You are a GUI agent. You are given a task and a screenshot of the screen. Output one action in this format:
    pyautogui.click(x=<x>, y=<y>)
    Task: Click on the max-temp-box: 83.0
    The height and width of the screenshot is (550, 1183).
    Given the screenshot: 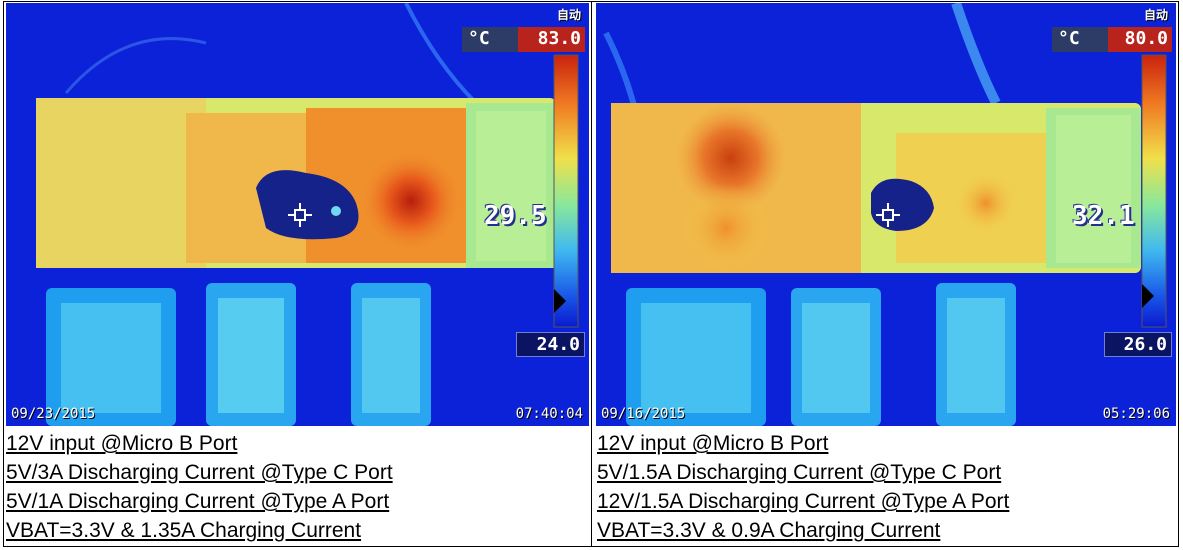 What is the action you would take?
    pyautogui.click(x=551, y=39)
    